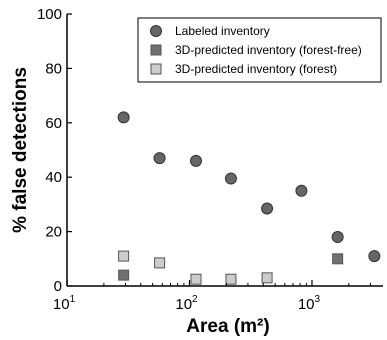 This screenshot has width=387, height=340. What do you see at coordinates (49, 14) in the screenshot?
I see `y-tick-label: 100` at bounding box center [49, 14].